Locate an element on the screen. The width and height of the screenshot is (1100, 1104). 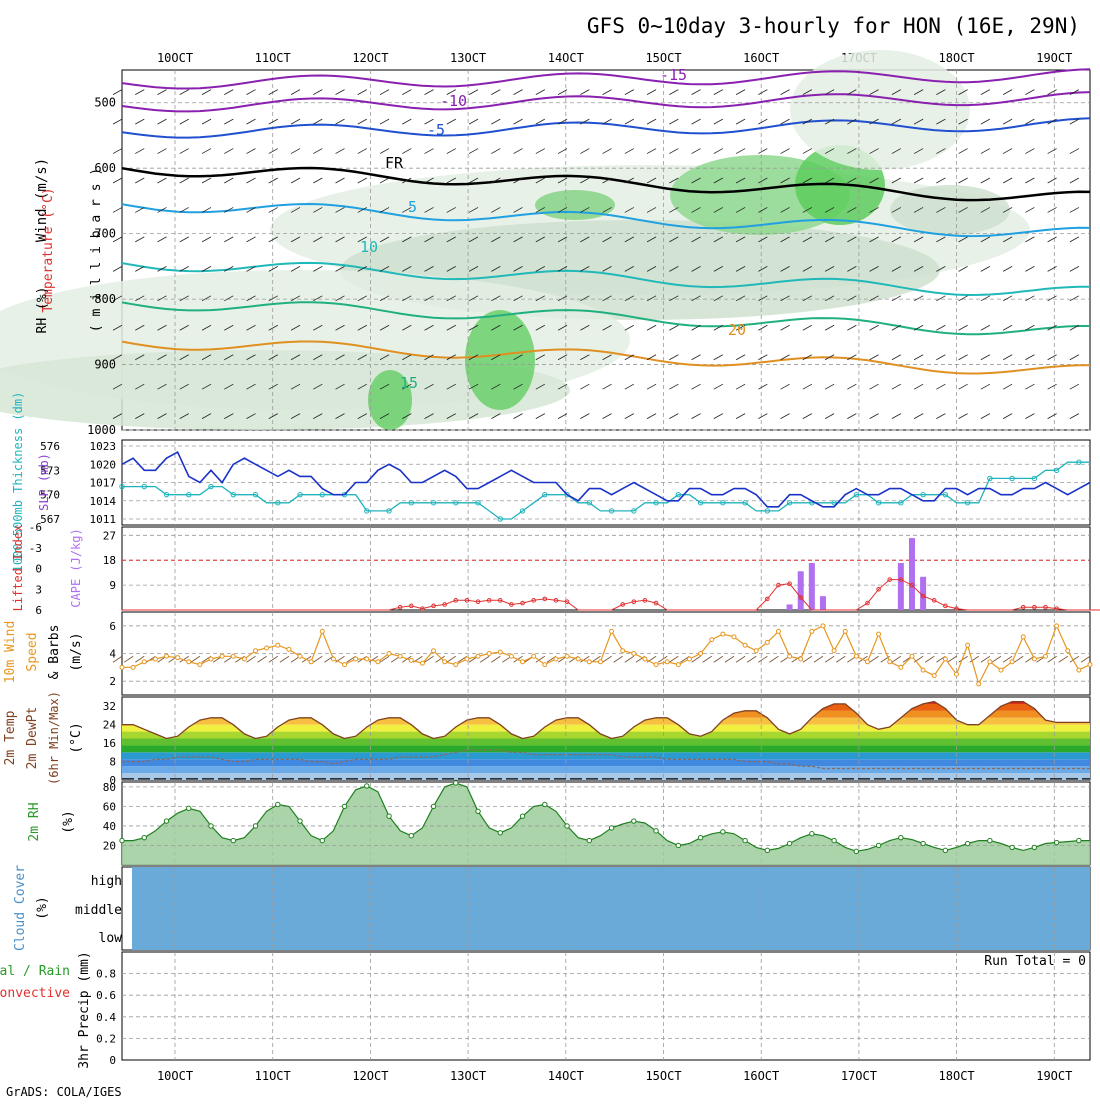
wind10-label: 10m Wind is located at coordinates (10, 652).